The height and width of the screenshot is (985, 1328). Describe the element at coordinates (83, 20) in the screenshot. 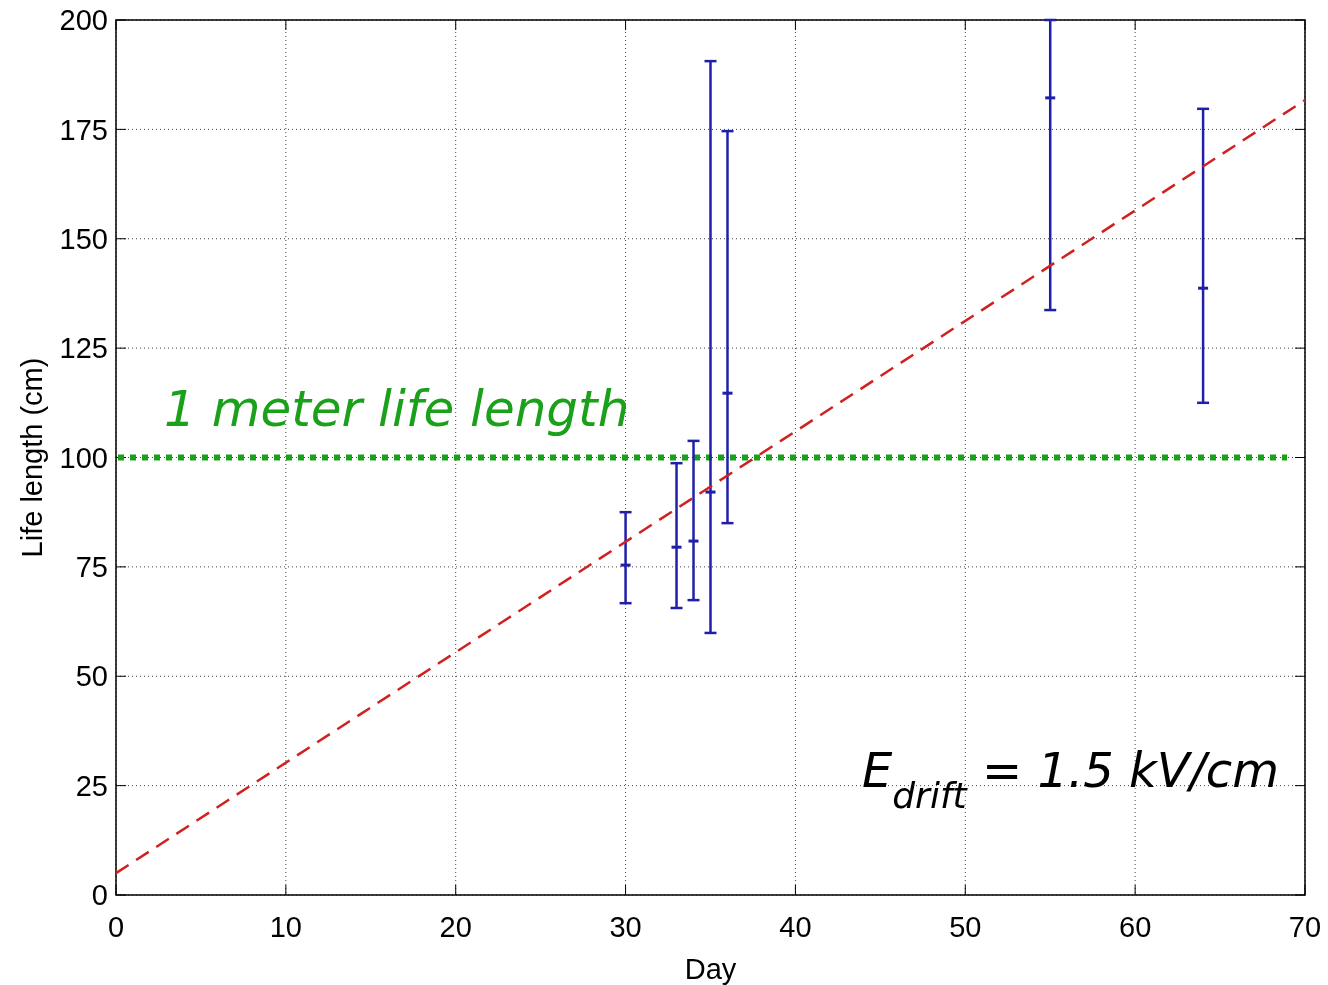

I see `y-tick-label: 200` at that location.